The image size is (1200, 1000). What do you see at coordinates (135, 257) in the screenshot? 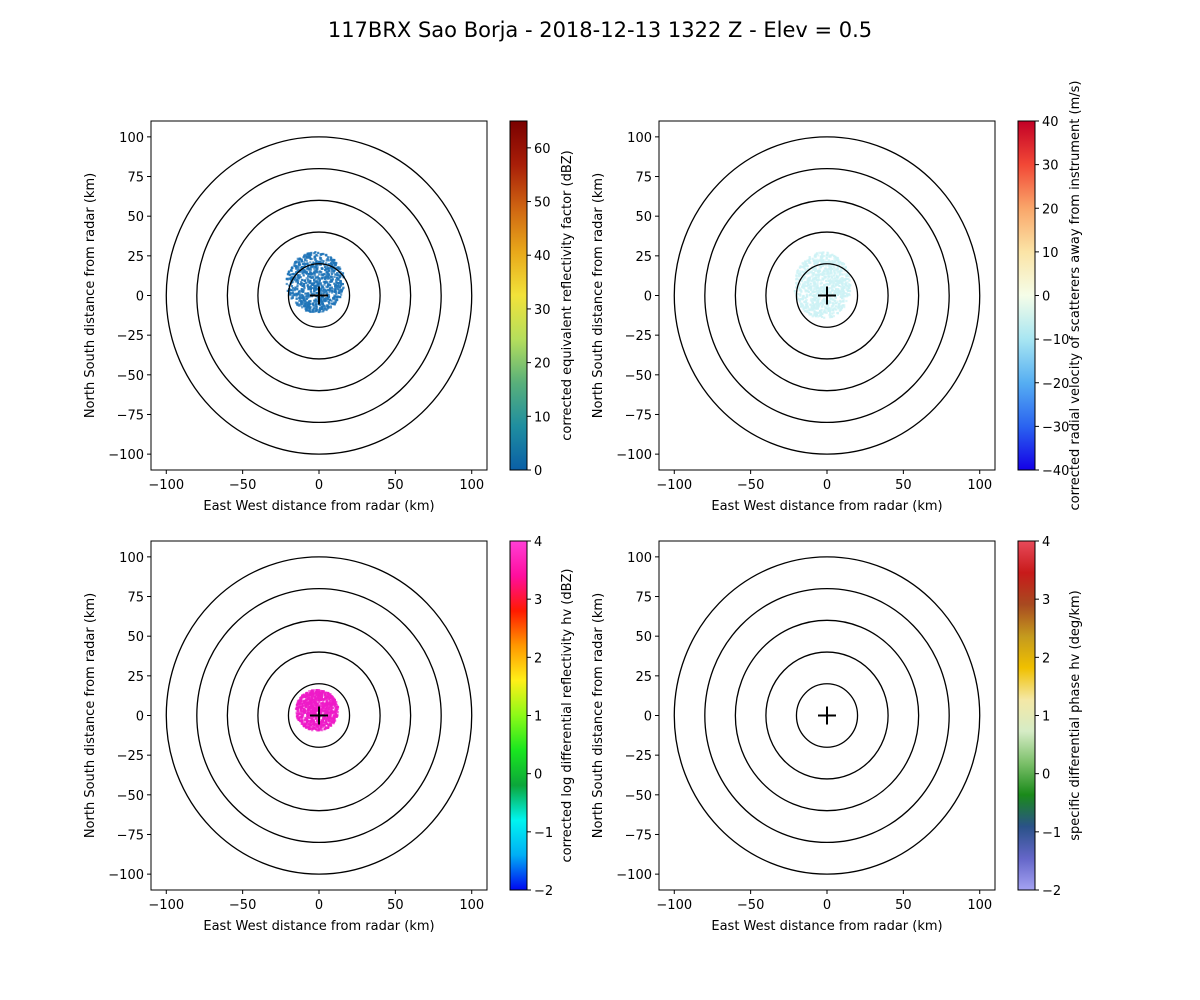
I see `y-tick-label: 25` at bounding box center [135, 257].